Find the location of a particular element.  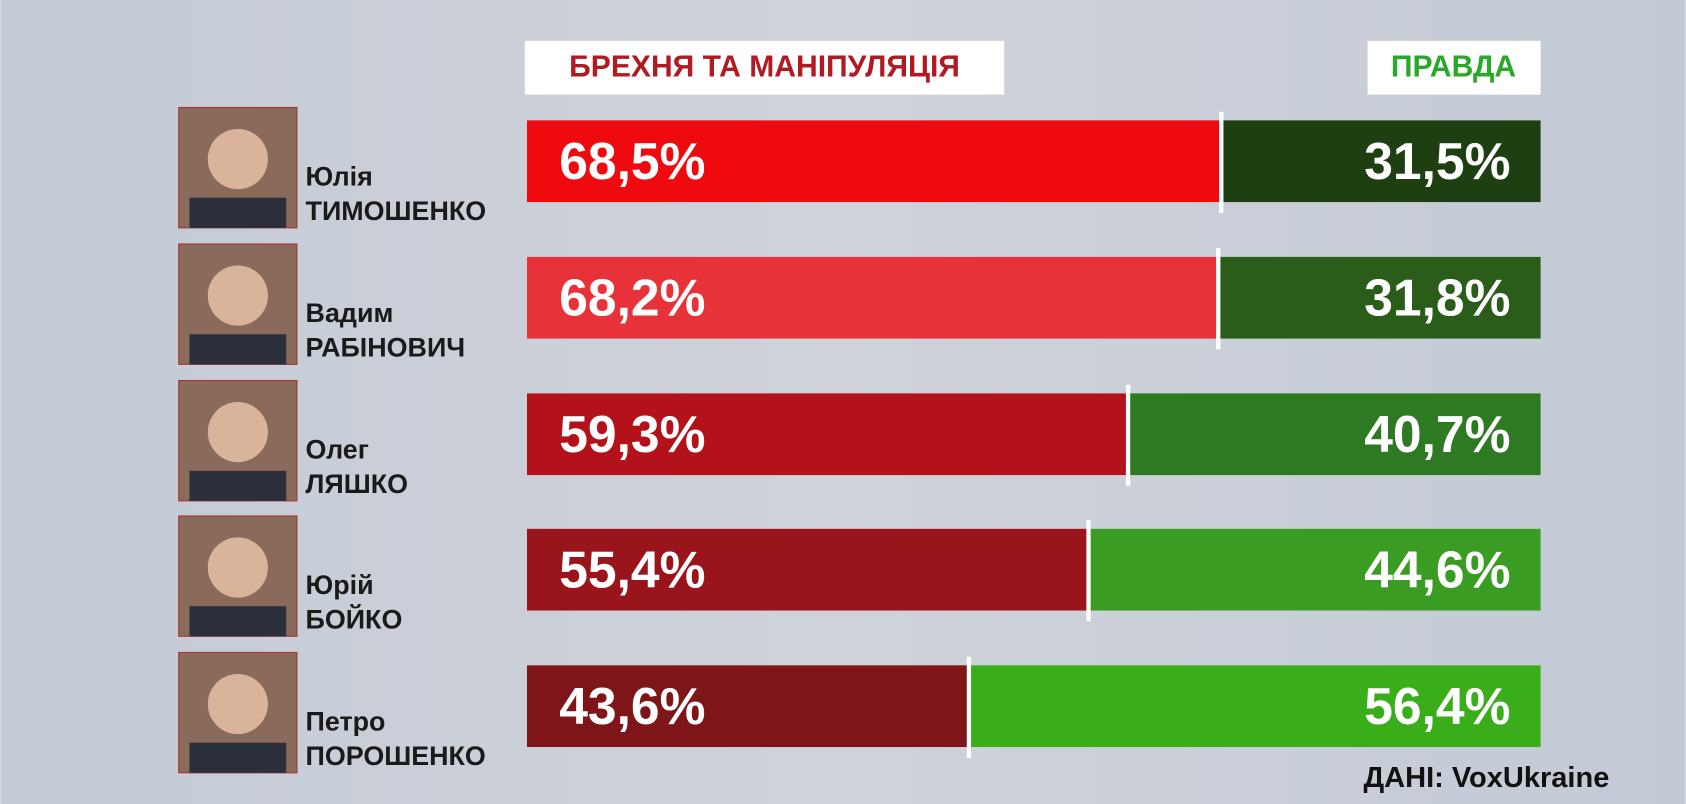

category-last-name: ТИМОШЕНКО is located at coordinates (396, 211).